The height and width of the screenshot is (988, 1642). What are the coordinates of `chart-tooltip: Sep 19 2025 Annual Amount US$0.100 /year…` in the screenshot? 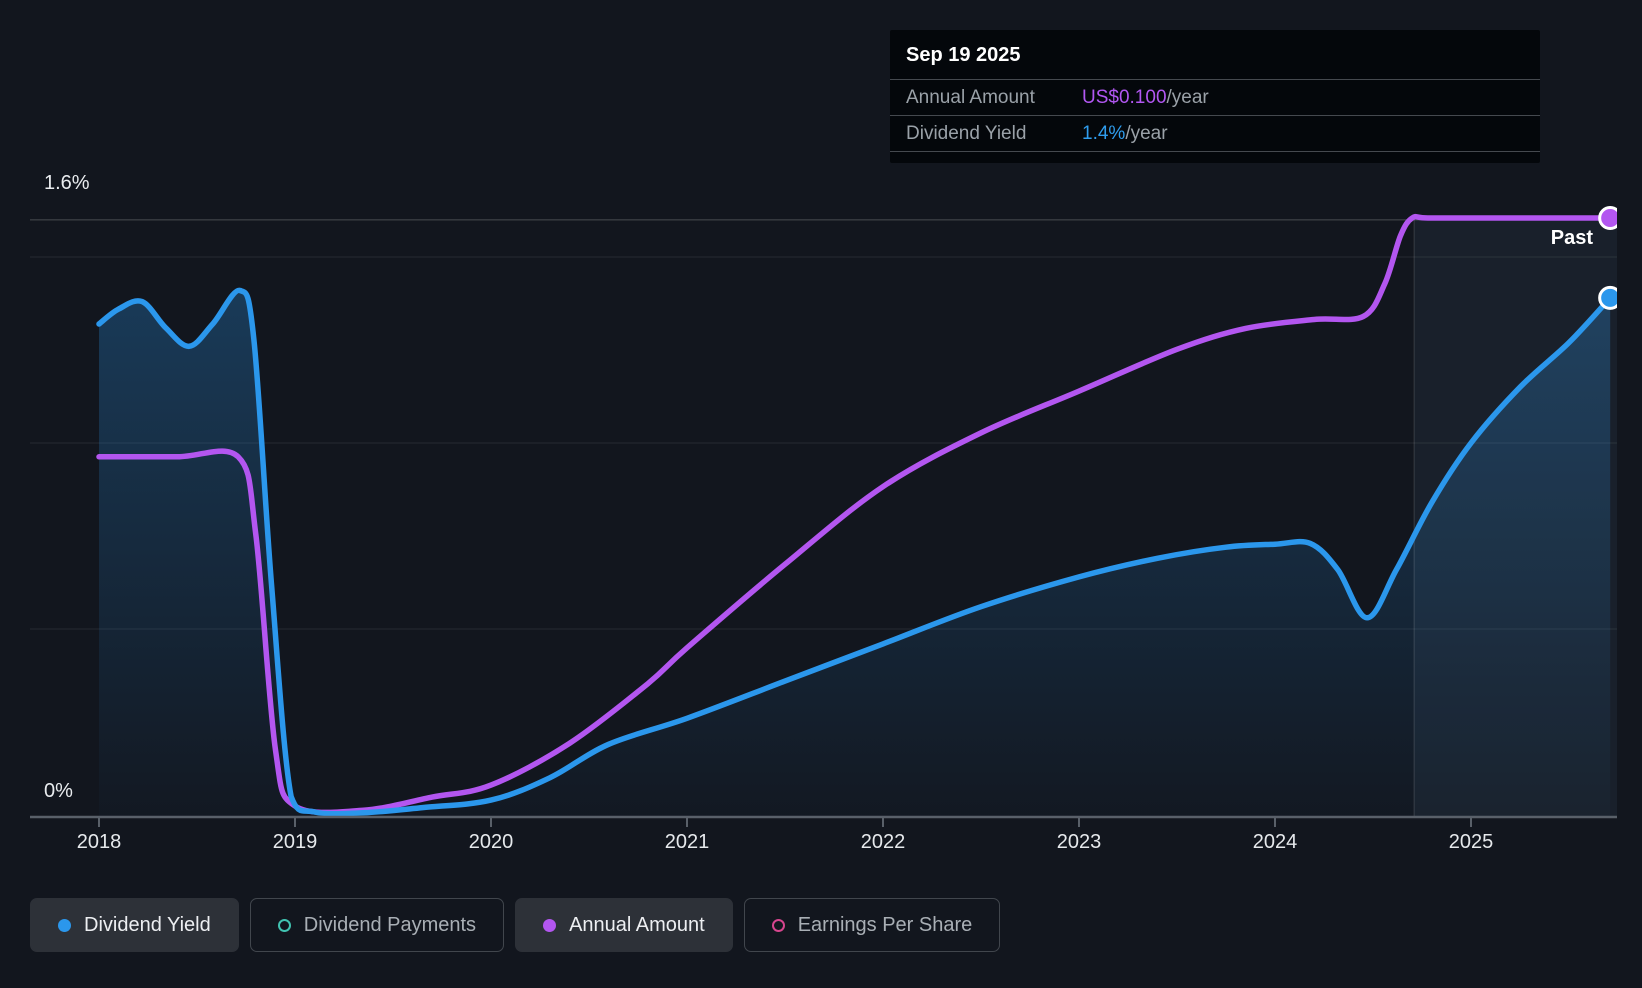 It's located at (1215, 96).